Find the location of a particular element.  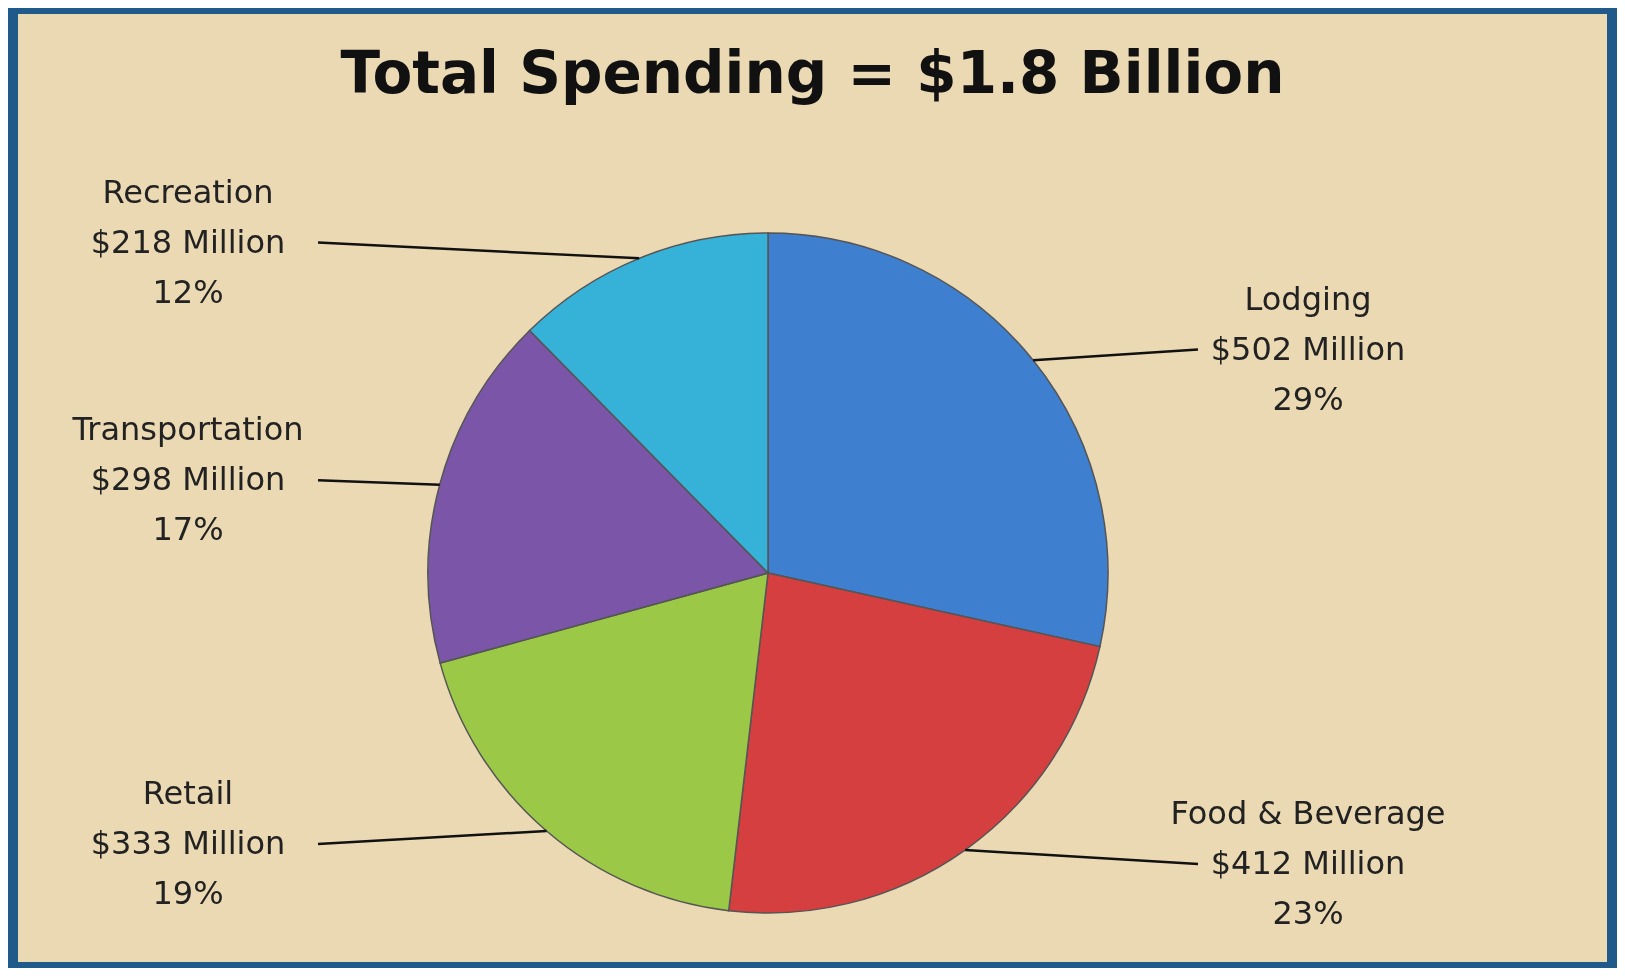

slice-label: Food & Beverage is located at coordinates (1308, 812).